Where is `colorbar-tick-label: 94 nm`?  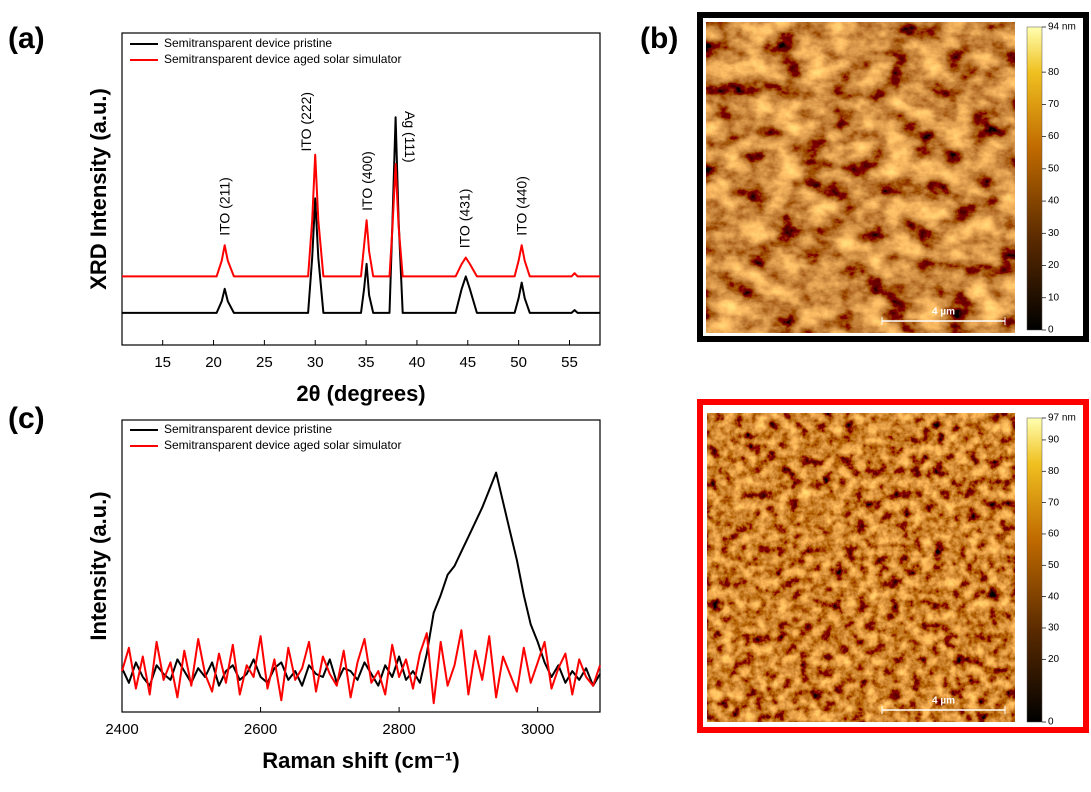 colorbar-tick-label: 94 nm is located at coordinates (1062, 27).